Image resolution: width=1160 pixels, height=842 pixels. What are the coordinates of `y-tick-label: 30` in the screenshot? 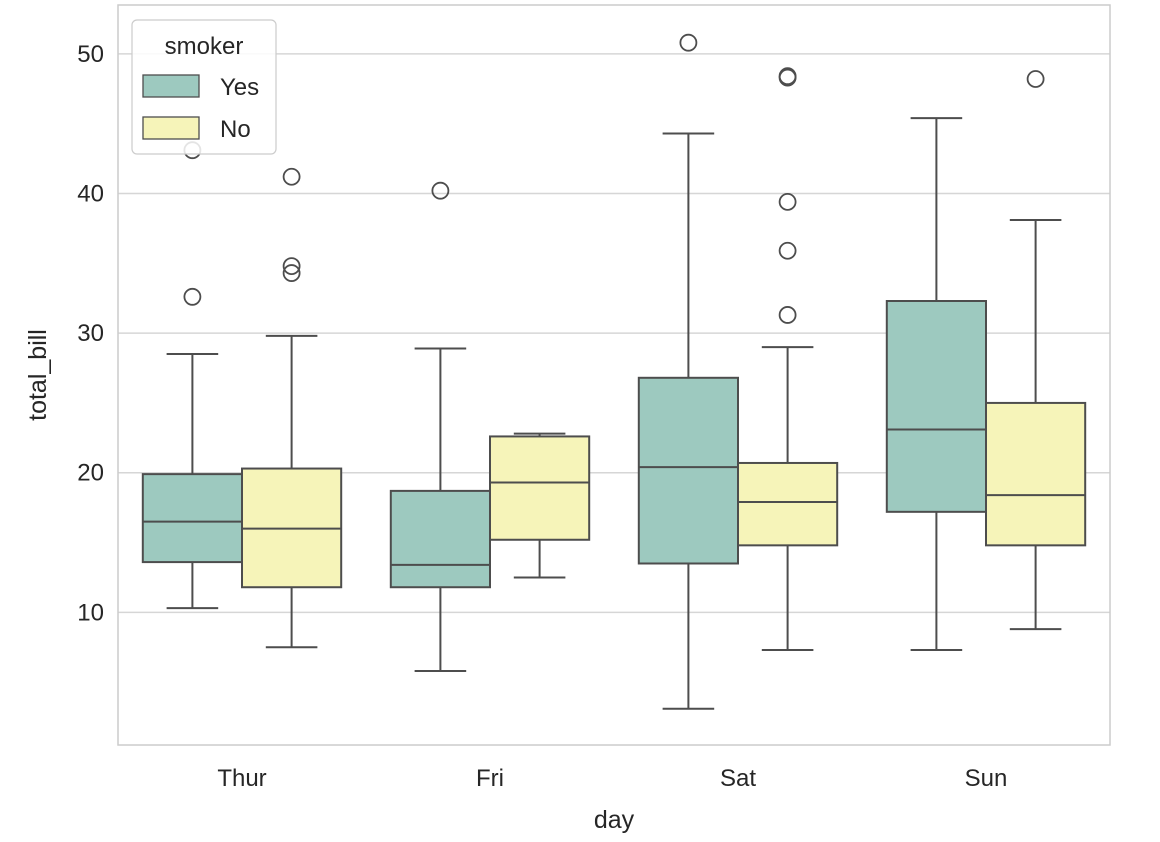 It's located at (90, 333).